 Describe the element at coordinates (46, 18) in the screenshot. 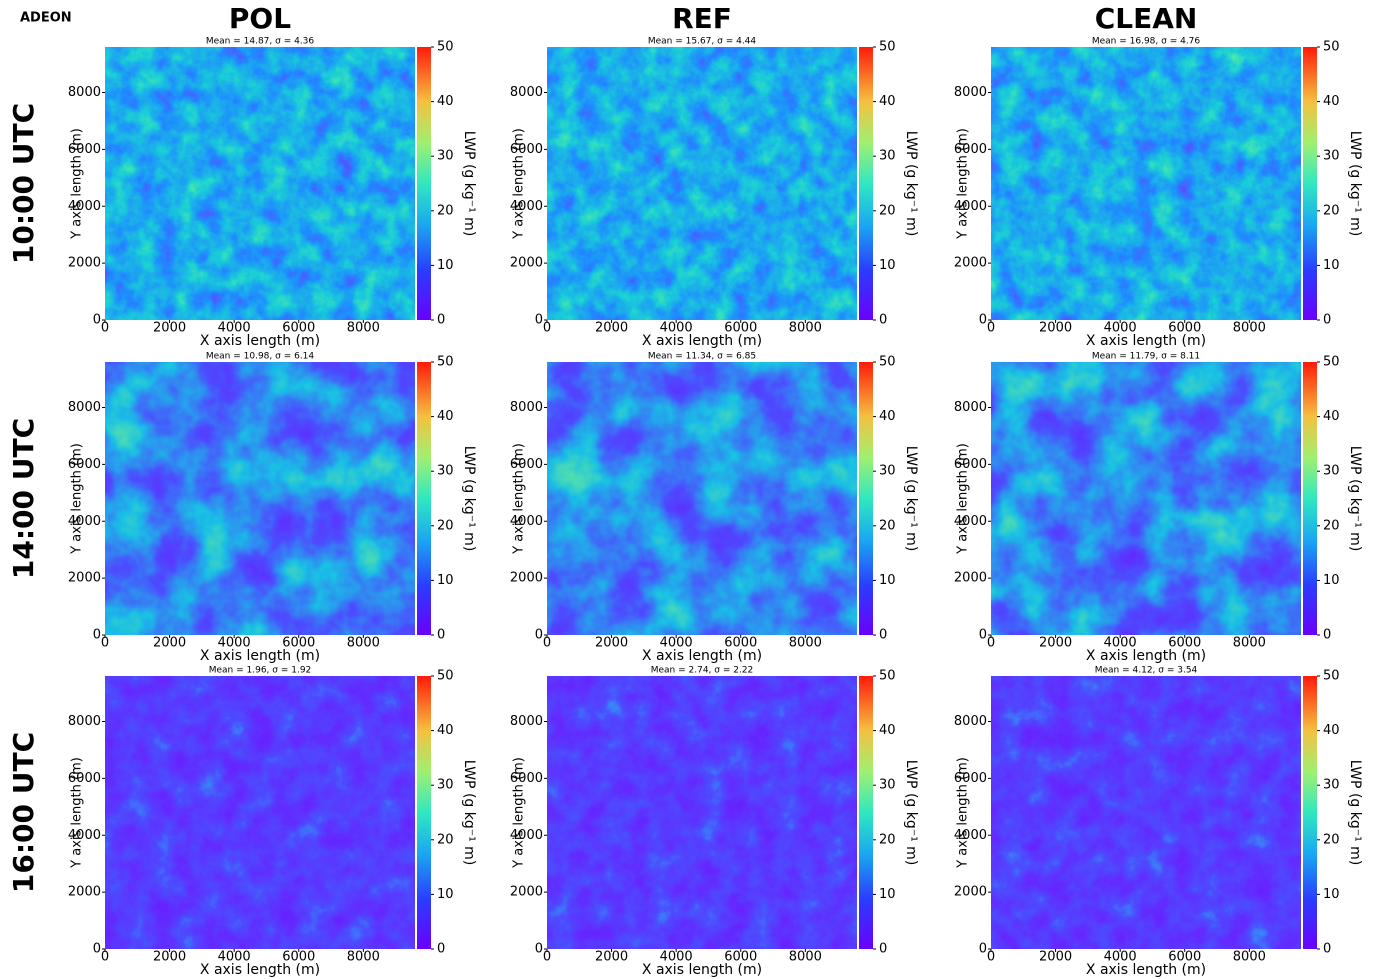

I see `figure-label: ADEON` at that location.